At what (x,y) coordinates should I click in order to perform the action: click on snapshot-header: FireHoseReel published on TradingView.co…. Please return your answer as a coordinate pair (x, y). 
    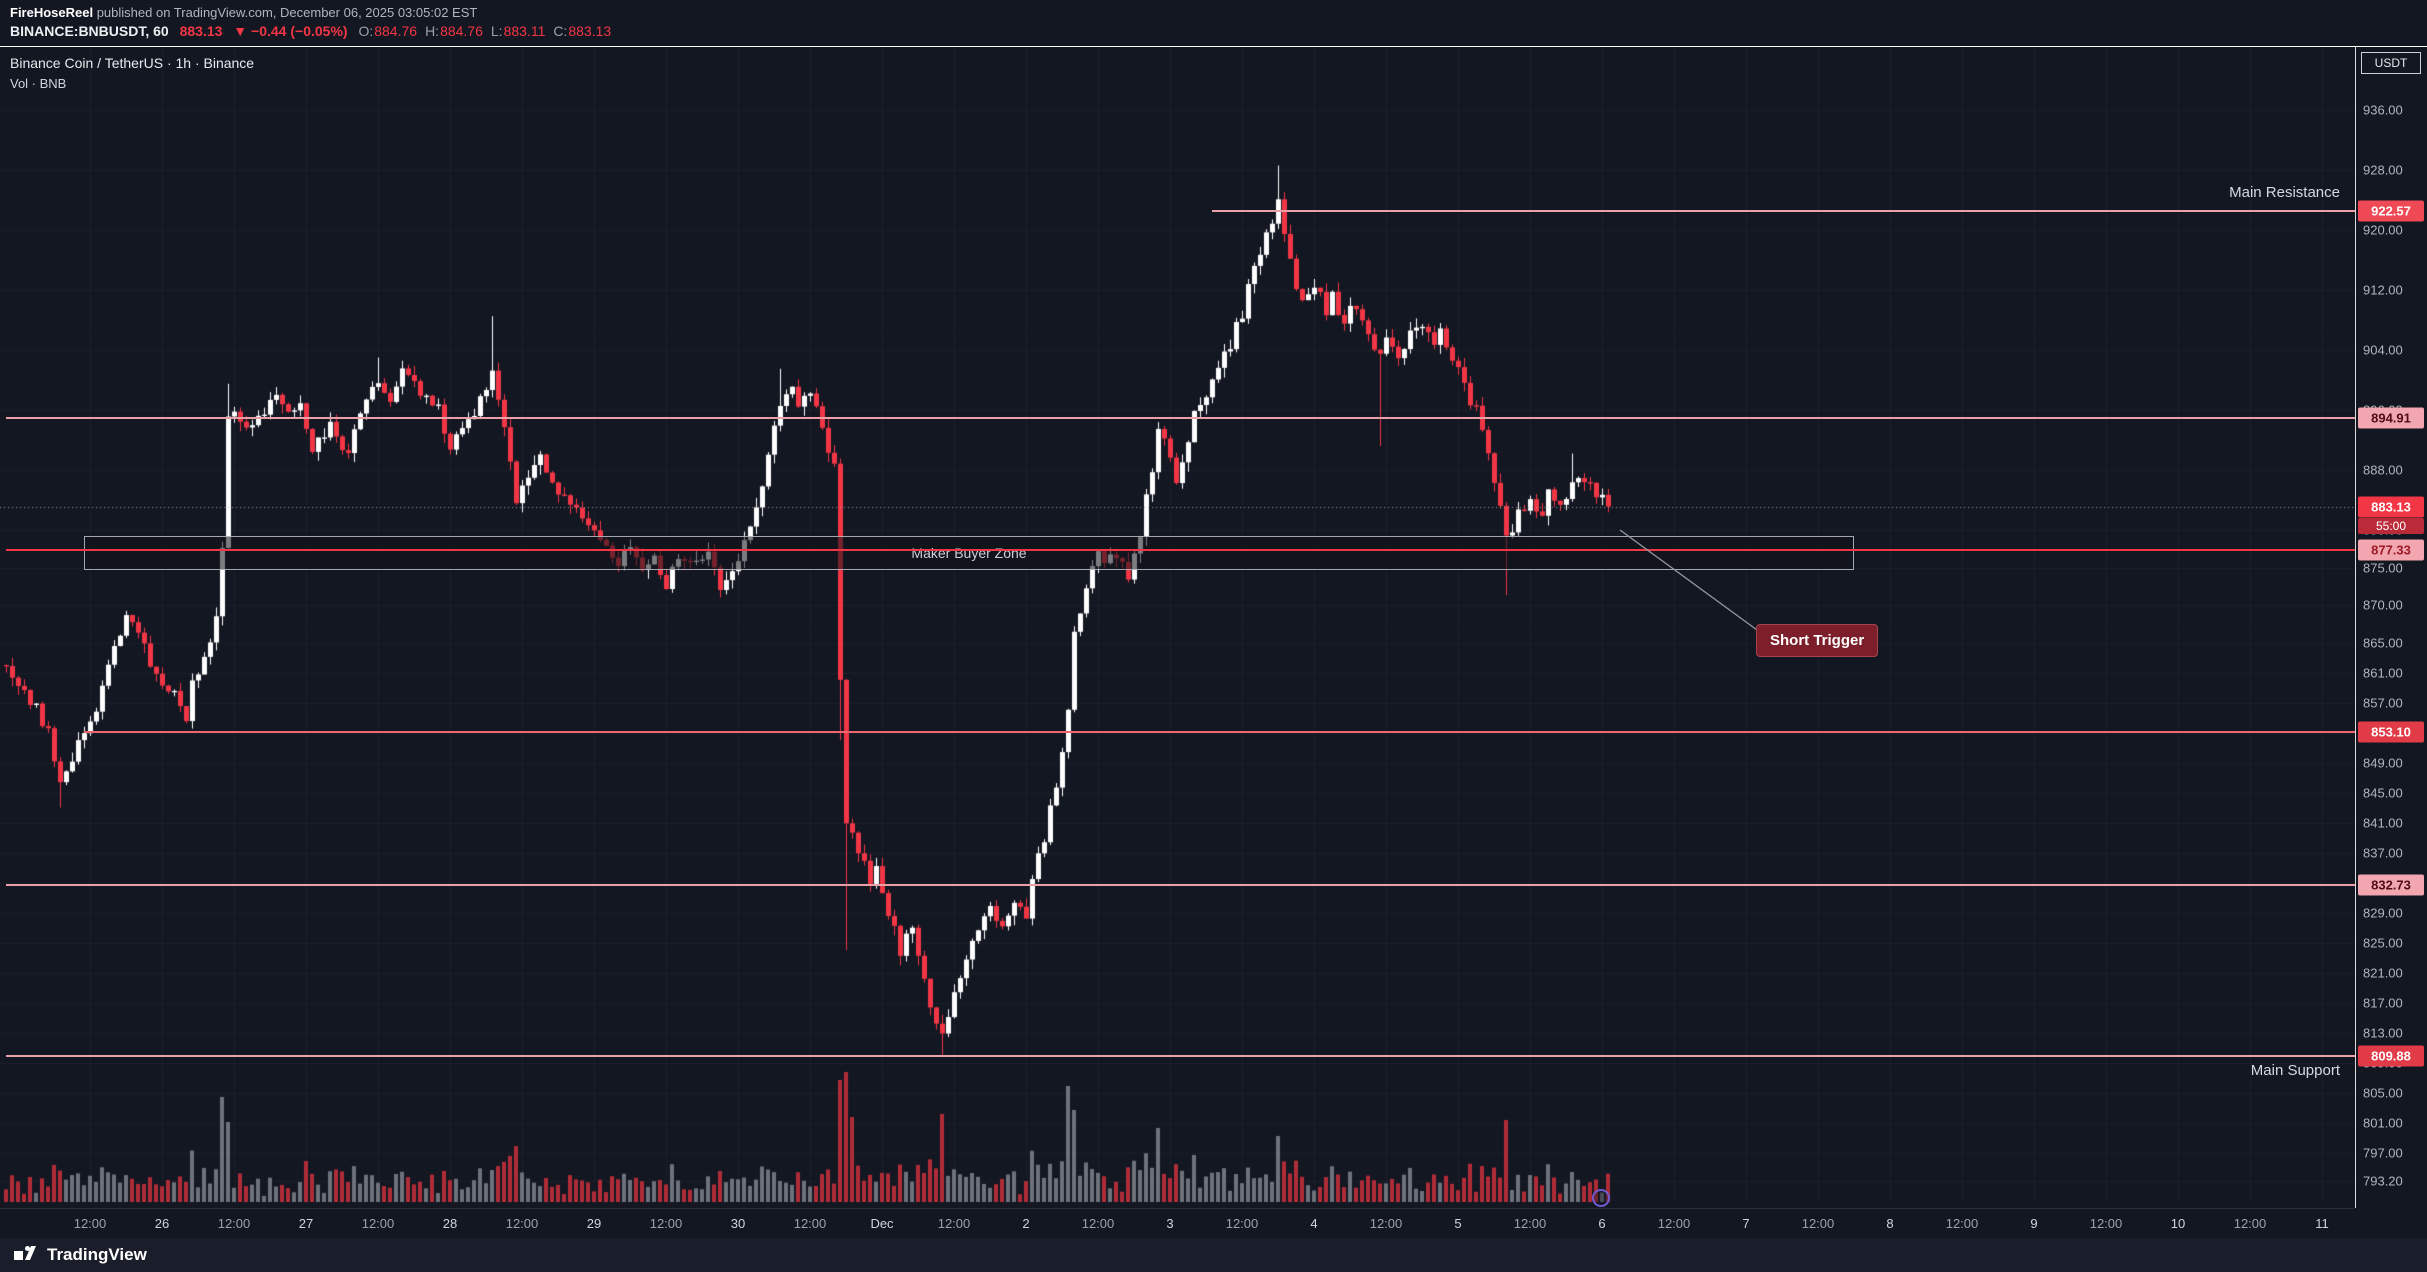
    Looking at the image, I should click on (1213, 23).